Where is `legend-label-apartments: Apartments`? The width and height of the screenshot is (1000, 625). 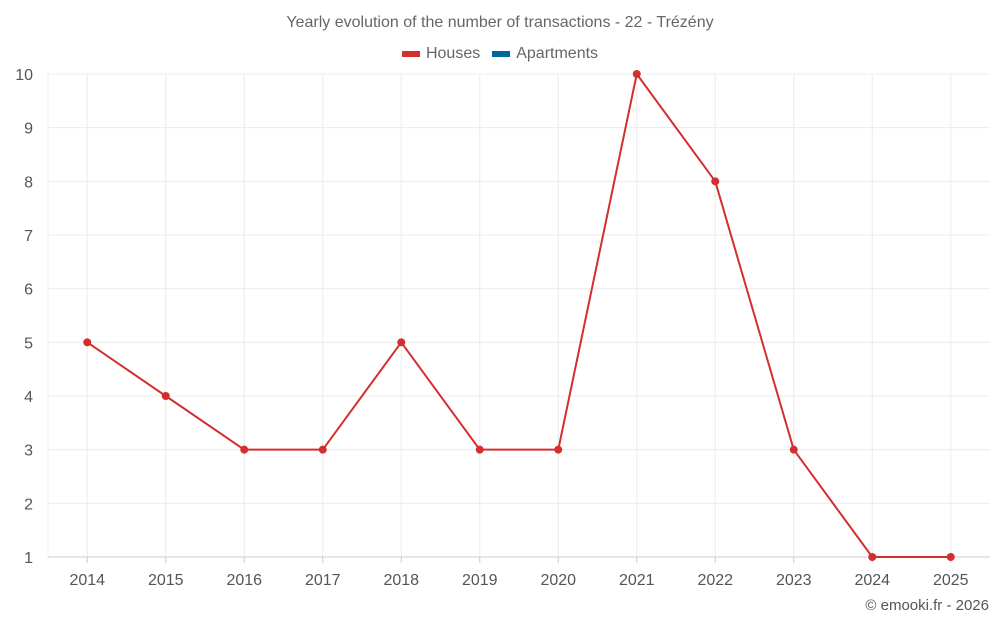 legend-label-apartments: Apartments is located at coordinates (557, 53).